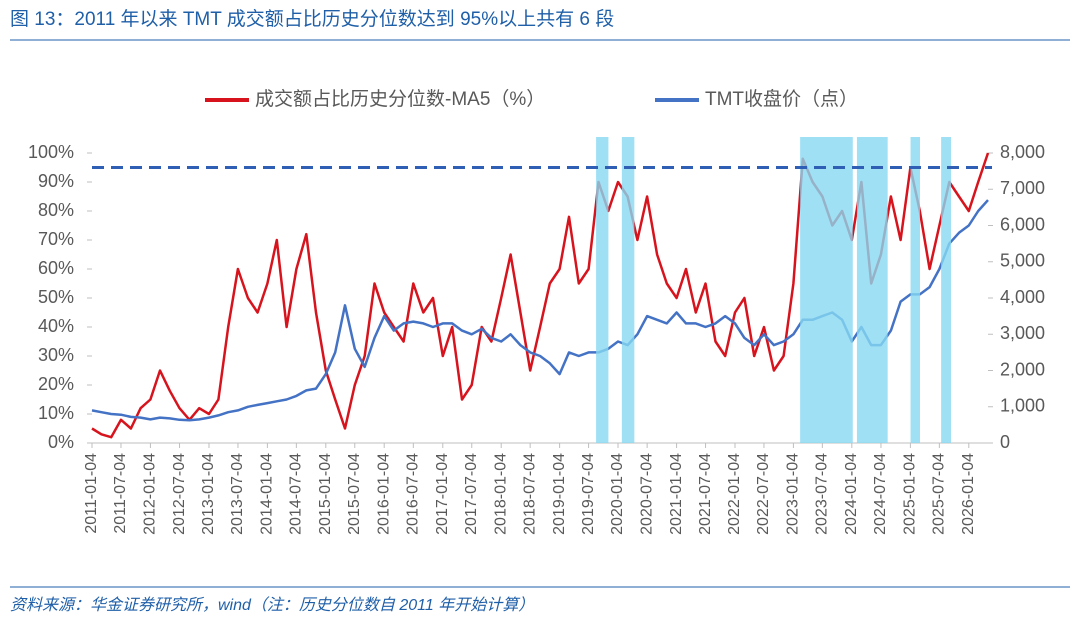  I want to click on y-tick-label: 100%, so click(51, 152).